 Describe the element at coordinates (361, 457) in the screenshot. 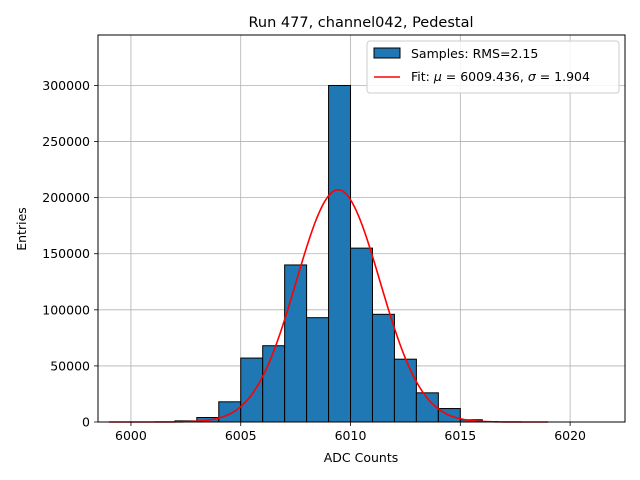

I see `x-axis-label: ADC Counts` at that location.